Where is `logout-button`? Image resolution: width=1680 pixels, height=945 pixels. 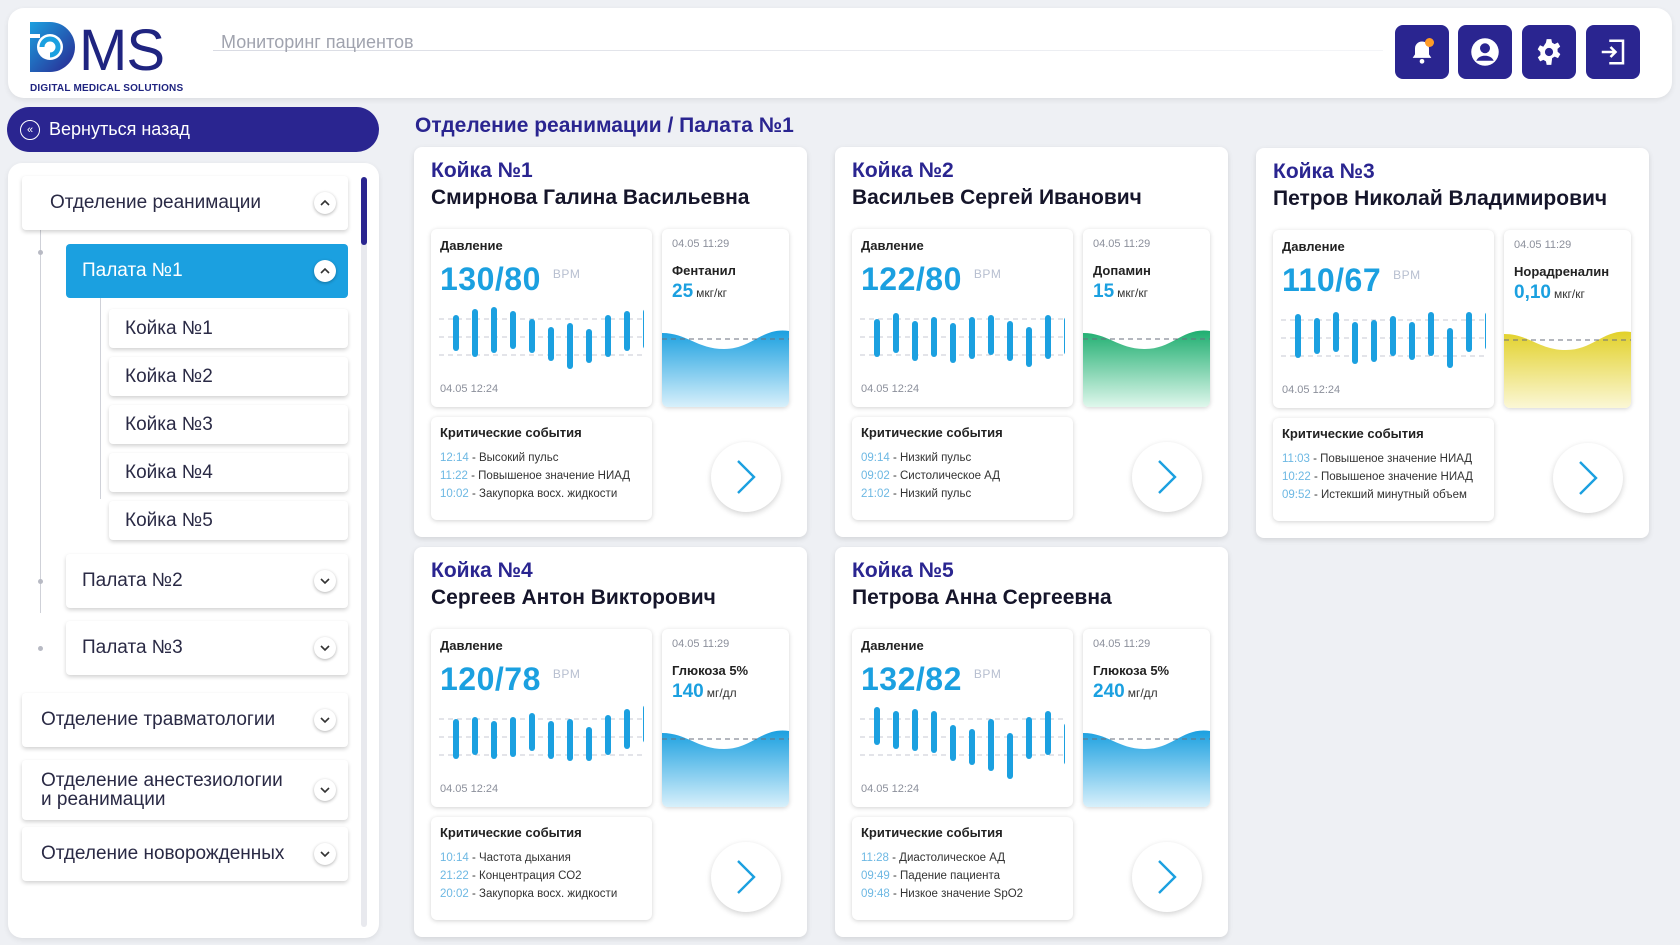 logout-button is located at coordinates (1613, 52).